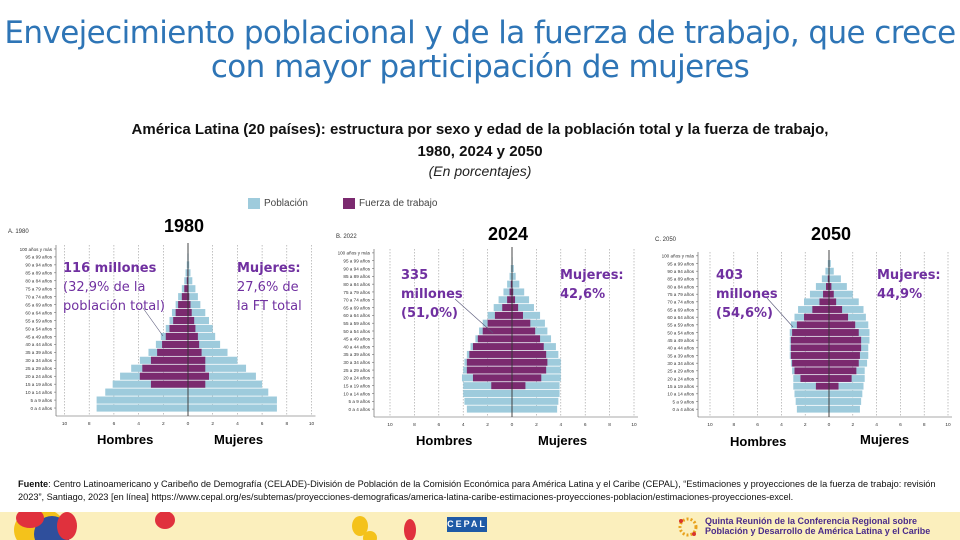  Describe the element at coordinates (390, 425) in the screenshot. I see `x-tick-label: 10` at that location.